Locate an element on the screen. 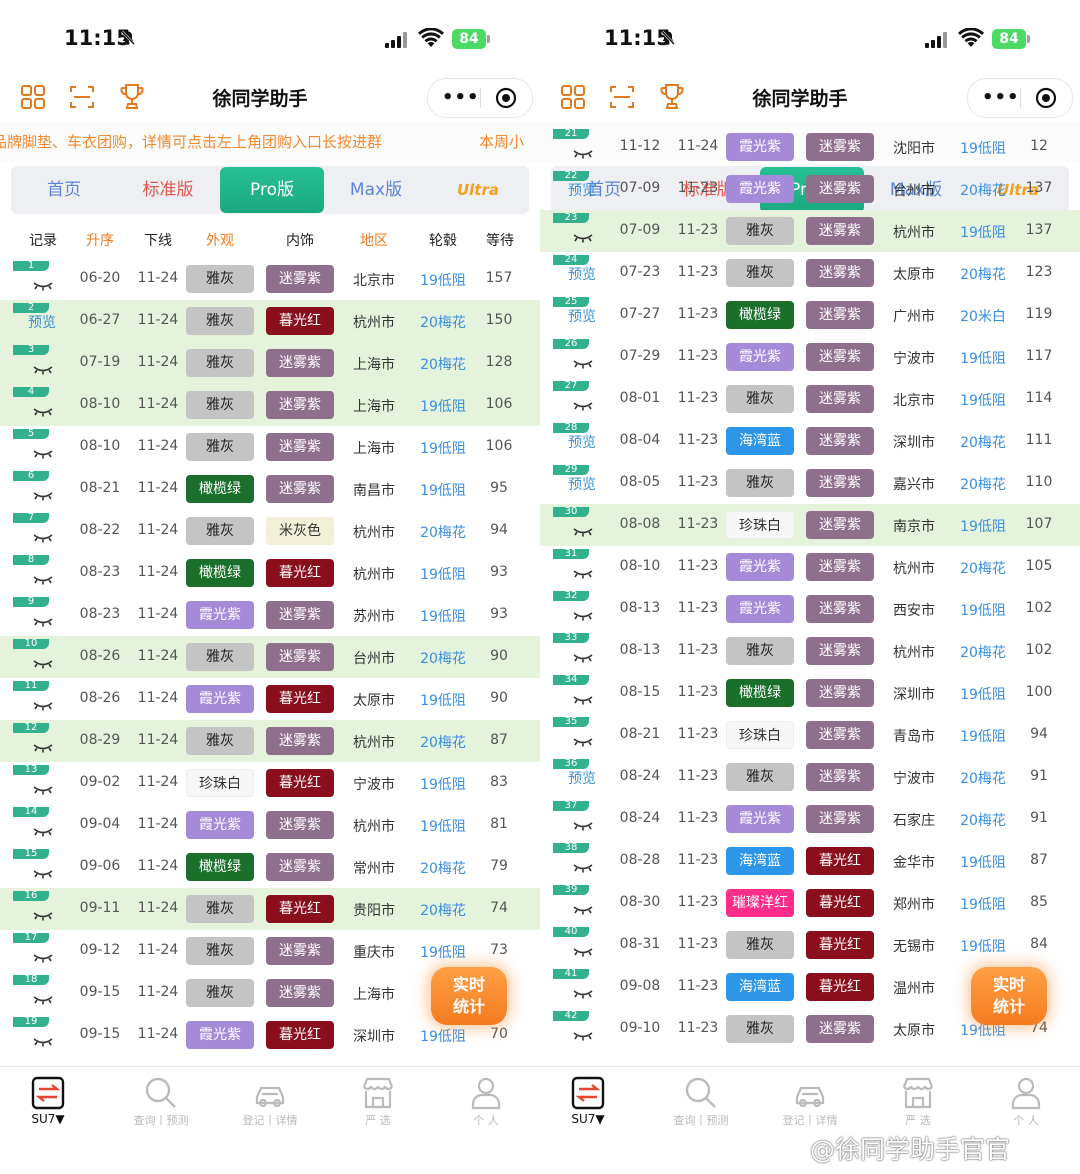 The image size is (1080, 1174). header-sort-asc: 升序 is located at coordinates (100, 241).